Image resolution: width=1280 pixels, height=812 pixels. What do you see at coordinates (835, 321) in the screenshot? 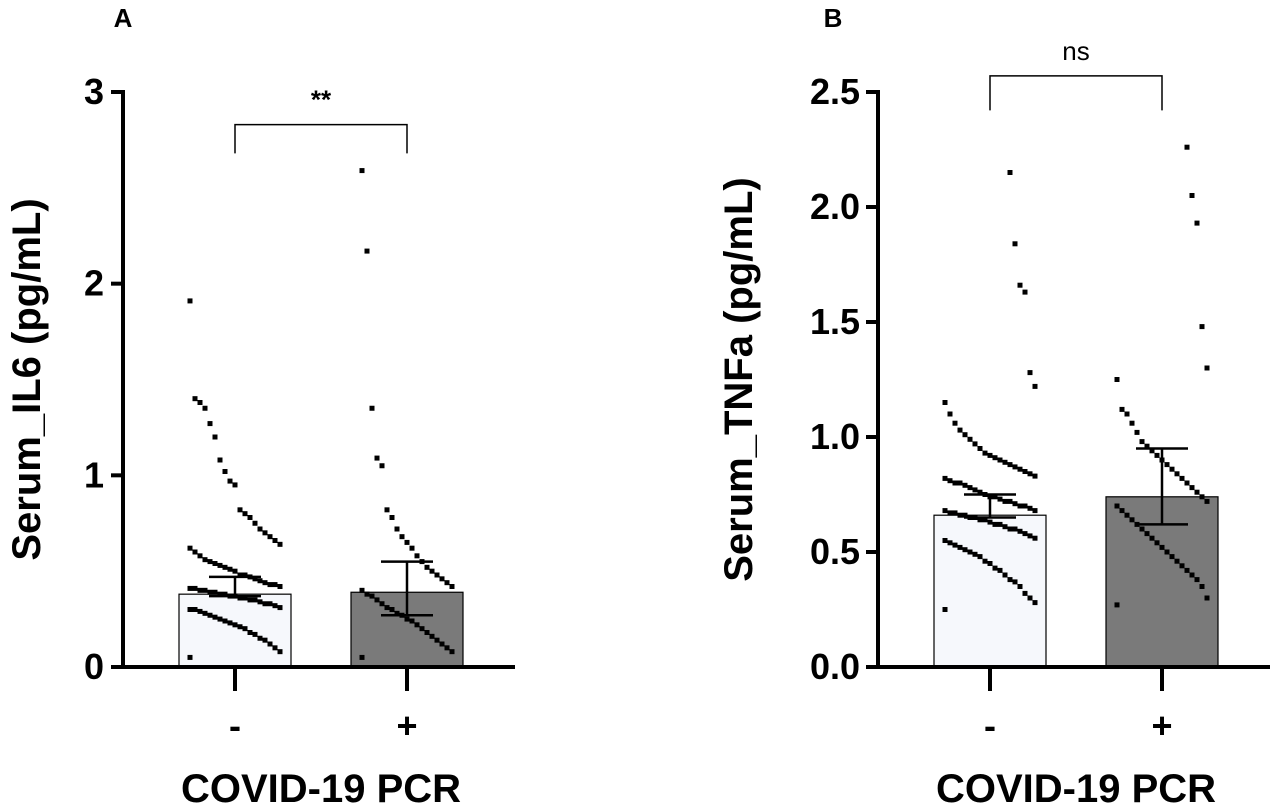
I see `panel-b-y-tick-label: 1.5` at bounding box center [835, 321].